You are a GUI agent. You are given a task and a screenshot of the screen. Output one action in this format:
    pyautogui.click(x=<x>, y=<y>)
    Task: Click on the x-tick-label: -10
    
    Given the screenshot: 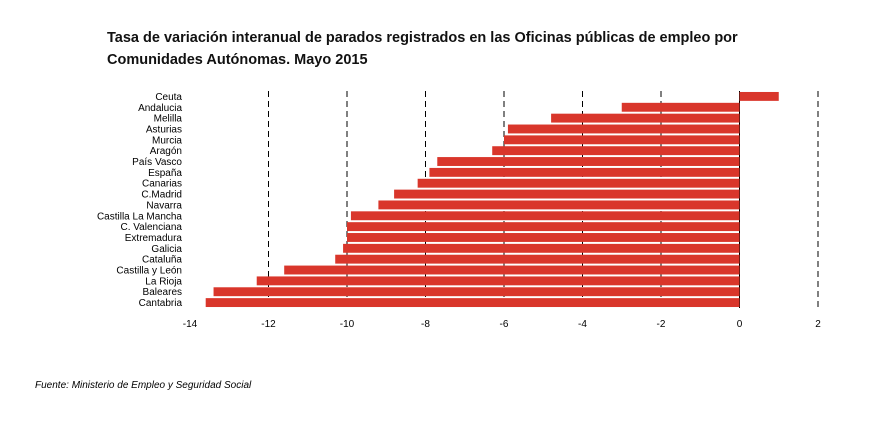 What is the action you would take?
    pyautogui.click(x=347, y=324)
    